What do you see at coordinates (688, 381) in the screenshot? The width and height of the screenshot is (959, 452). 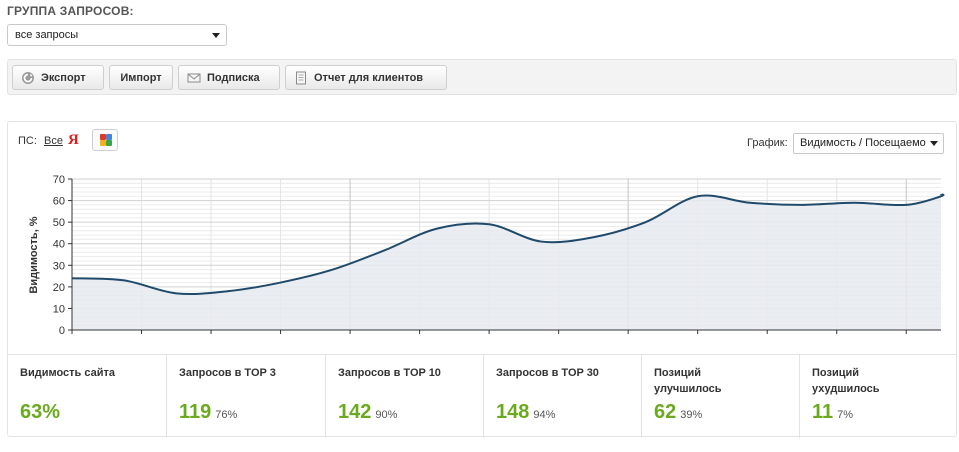 I see `stat-label: Позиций улучшилось` at bounding box center [688, 381].